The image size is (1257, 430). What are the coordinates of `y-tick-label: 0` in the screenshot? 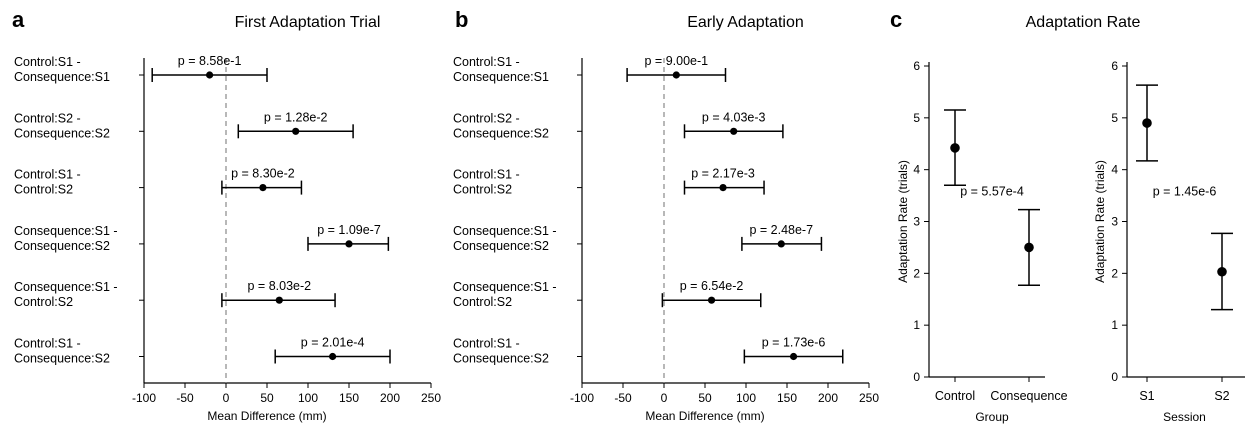 It's located at (1114, 377).